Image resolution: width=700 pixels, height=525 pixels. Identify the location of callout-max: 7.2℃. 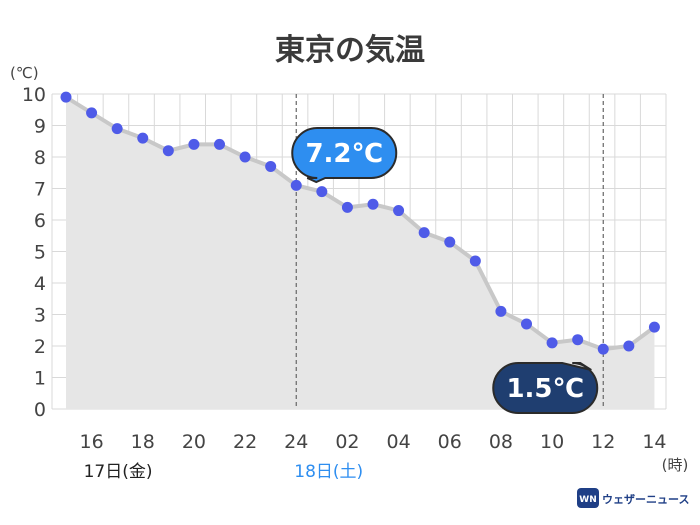
(344, 155).